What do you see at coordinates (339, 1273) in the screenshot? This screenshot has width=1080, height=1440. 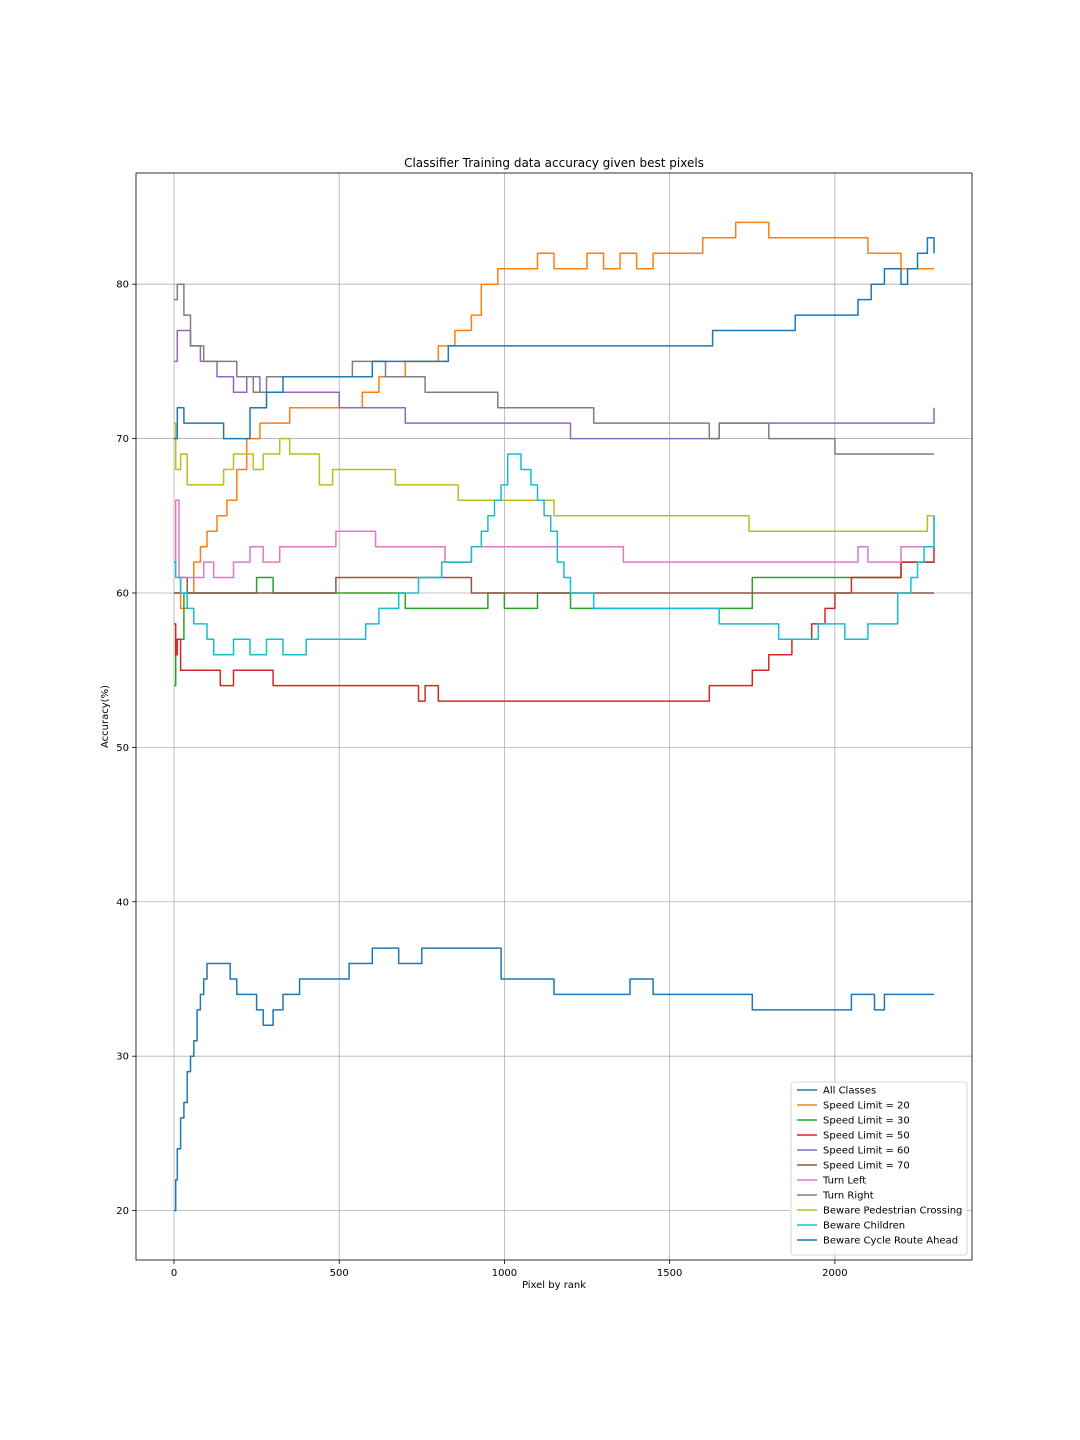 I see `x-tick-label: 500` at bounding box center [339, 1273].